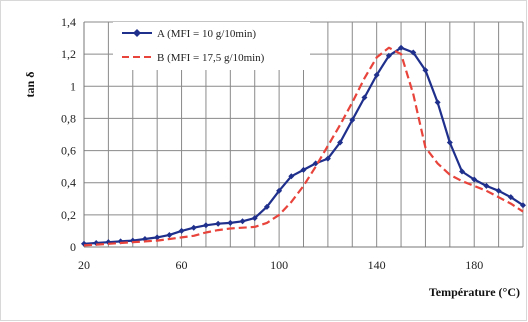 The image size is (528, 322). I want to click on y-tick-label: 0, so click(73, 247).